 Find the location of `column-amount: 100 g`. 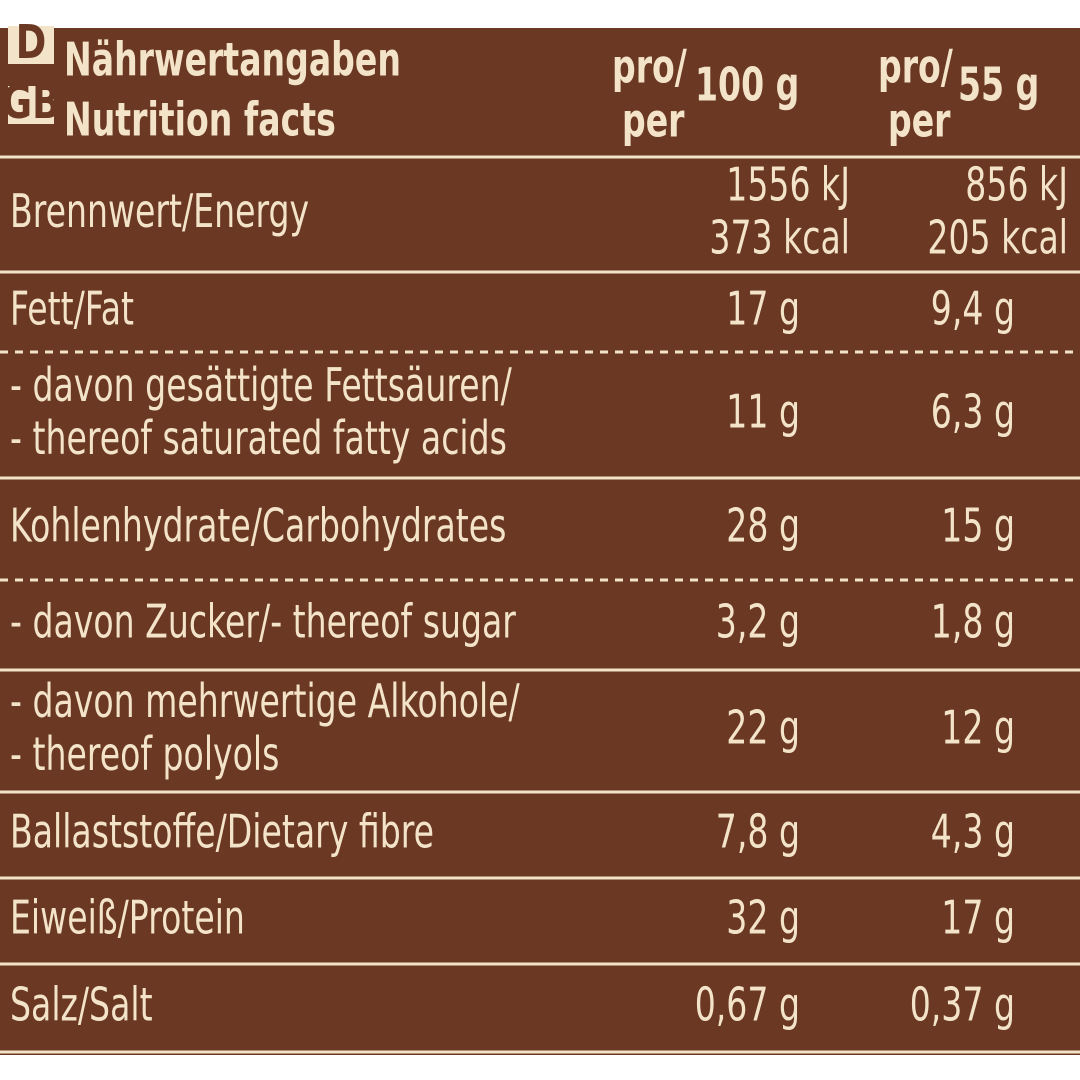

column-amount: 100 g is located at coordinates (747, 85).